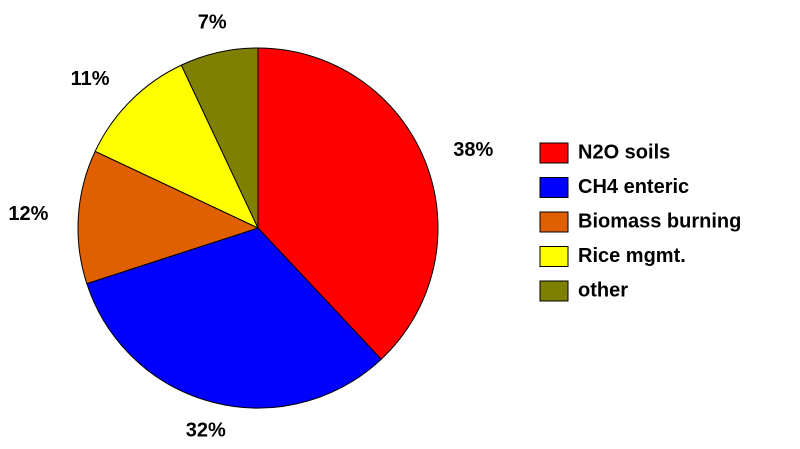 The width and height of the screenshot is (800, 449). I want to click on data-label: 7%, so click(212, 22).